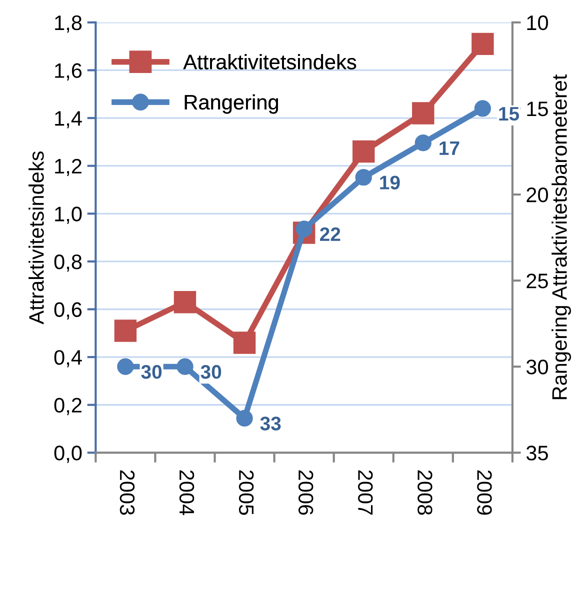 The height and width of the screenshot is (606, 587). I want to click on y-tick-label: 1,0, so click(68, 215).